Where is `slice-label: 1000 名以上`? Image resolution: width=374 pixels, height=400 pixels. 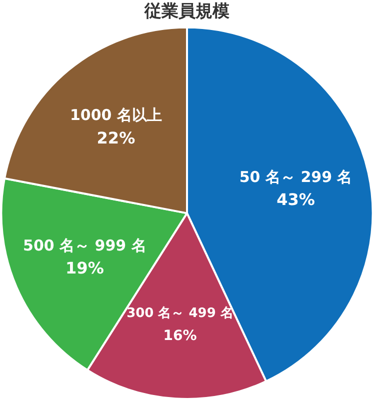
slice-label: 1000 名以上 is located at coordinates (116, 115).